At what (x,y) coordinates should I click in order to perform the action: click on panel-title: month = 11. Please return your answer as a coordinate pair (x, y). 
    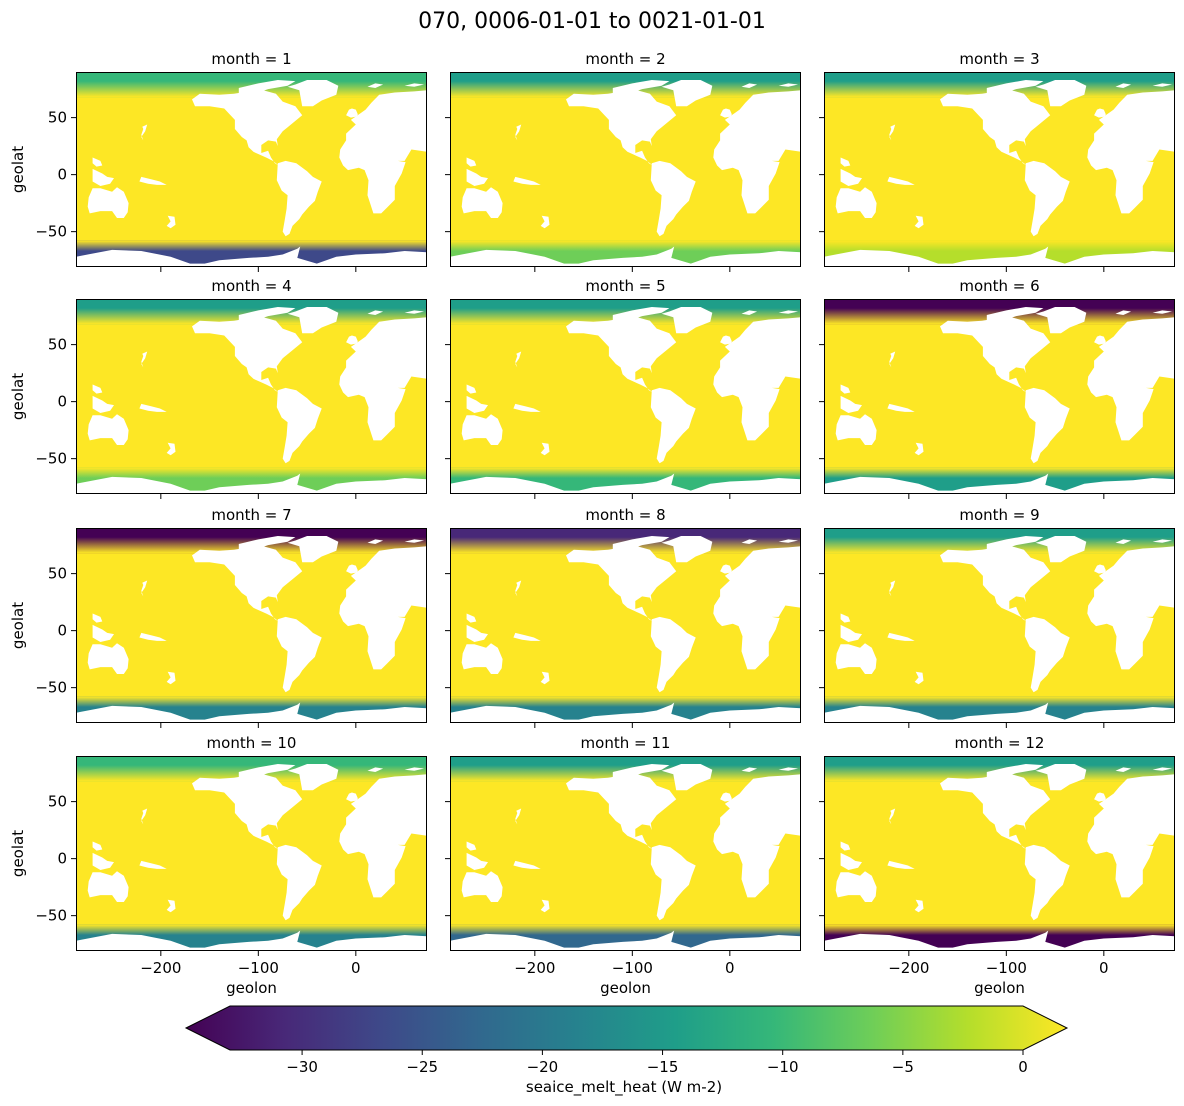
    Looking at the image, I should click on (626, 743).